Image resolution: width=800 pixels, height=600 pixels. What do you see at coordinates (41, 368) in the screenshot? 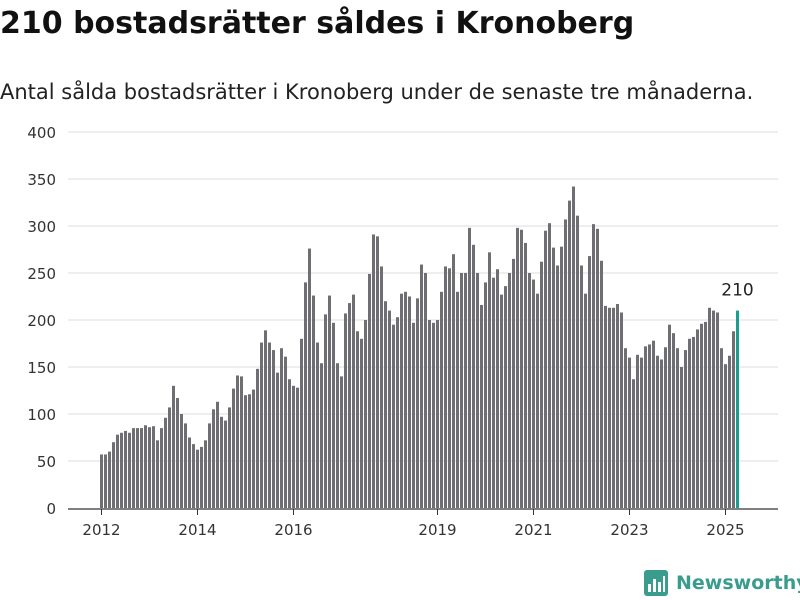
I see `y-tick-label: 150` at bounding box center [41, 368].